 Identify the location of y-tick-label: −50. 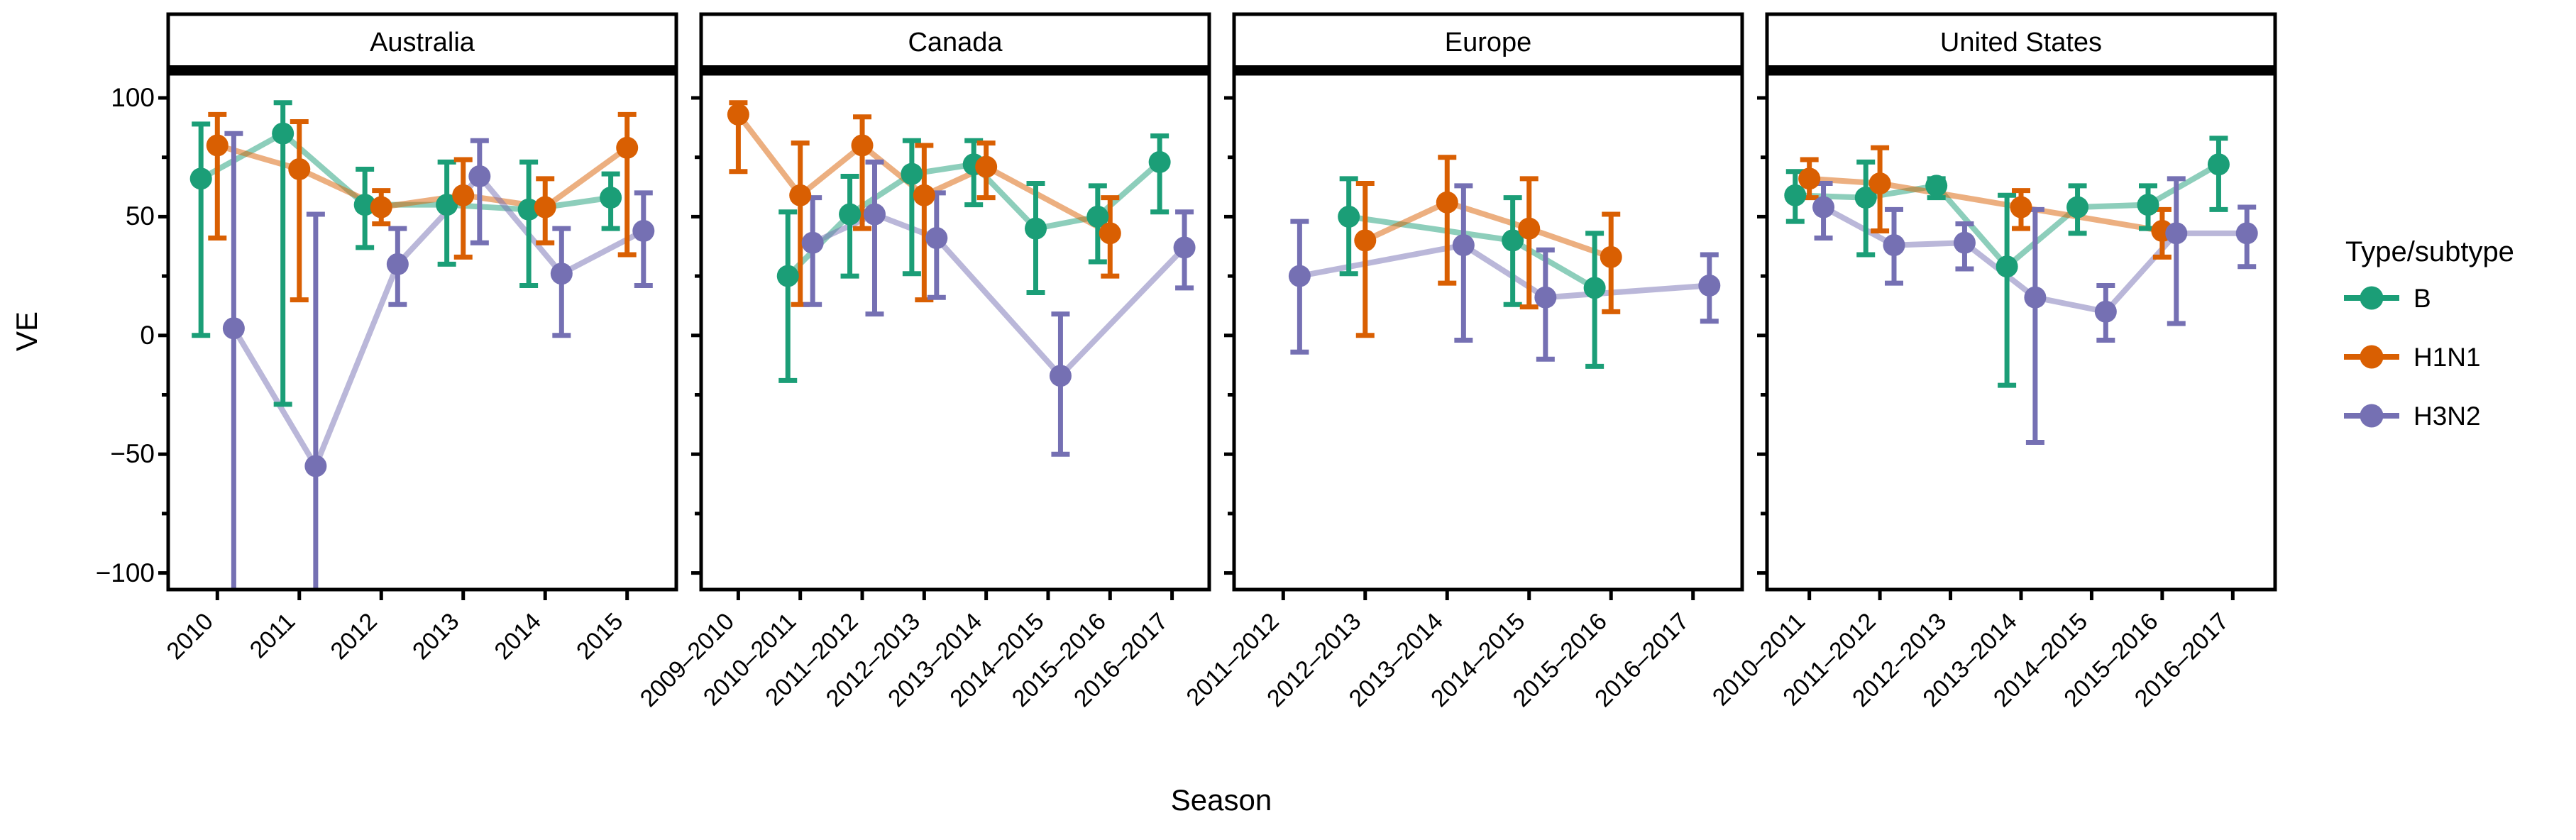
(132, 453).